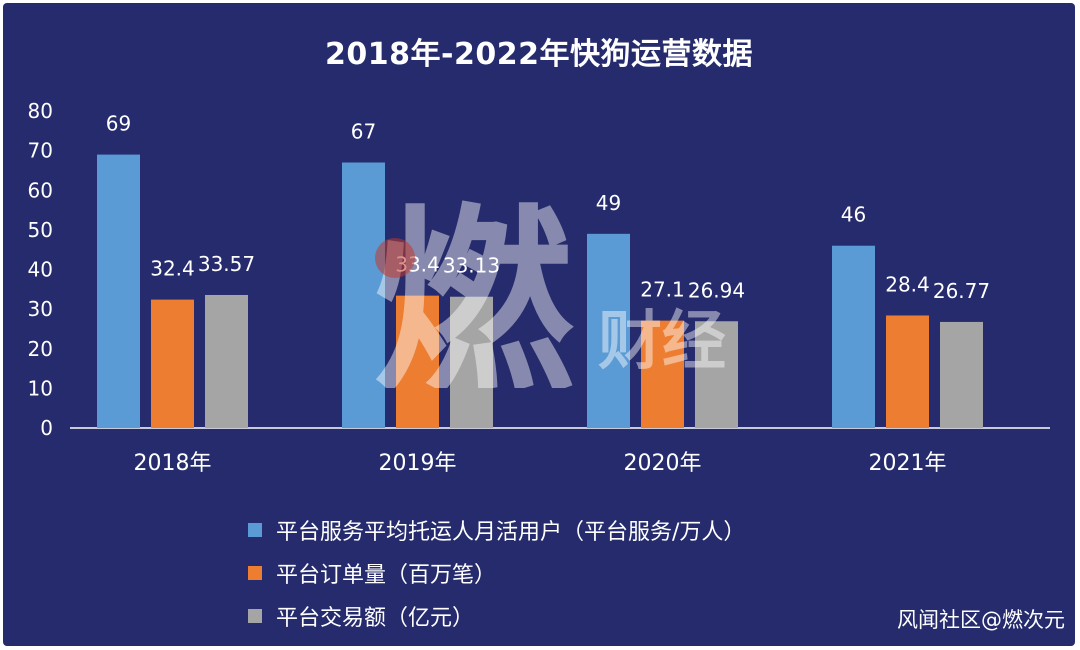  I want to click on legend-label-orders: 平台订单量（百万笔）, so click(386, 575).